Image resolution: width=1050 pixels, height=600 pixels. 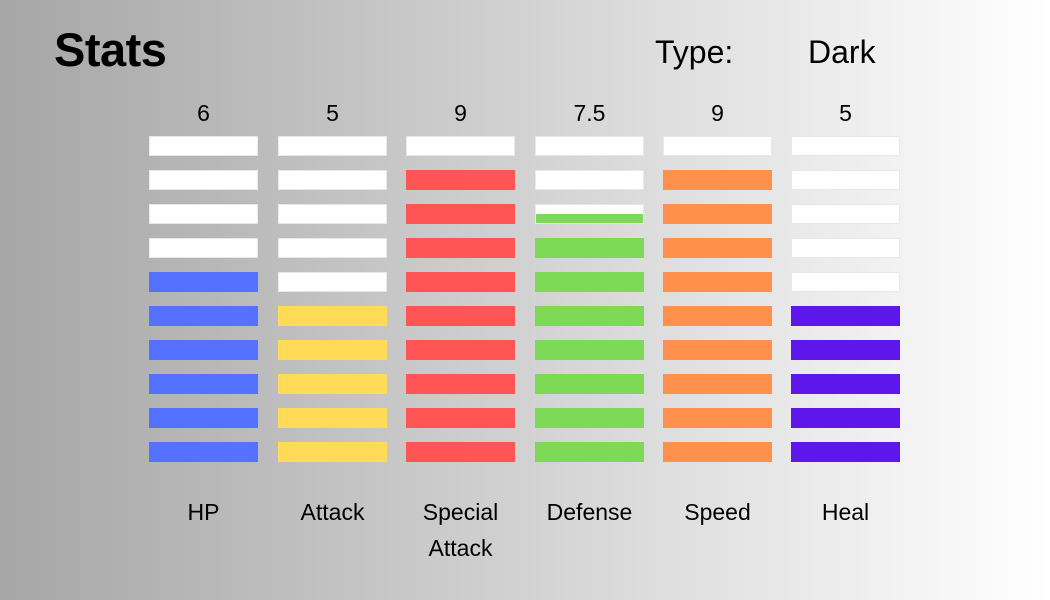 What do you see at coordinates (589, 512) in the screenshot?
I see `stat-label-defense: Defense` at bounding box center [589, 512].